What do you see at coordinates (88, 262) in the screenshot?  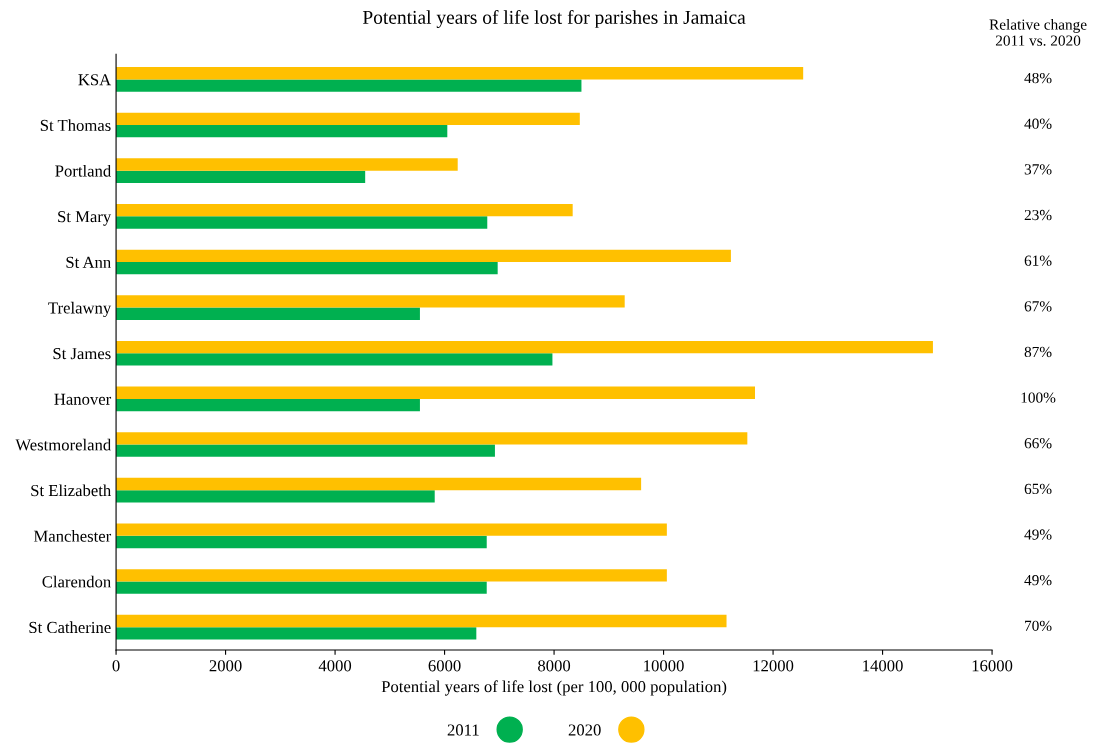 I see `y-tick-label: St Ann` at bounding box center [88, 262].